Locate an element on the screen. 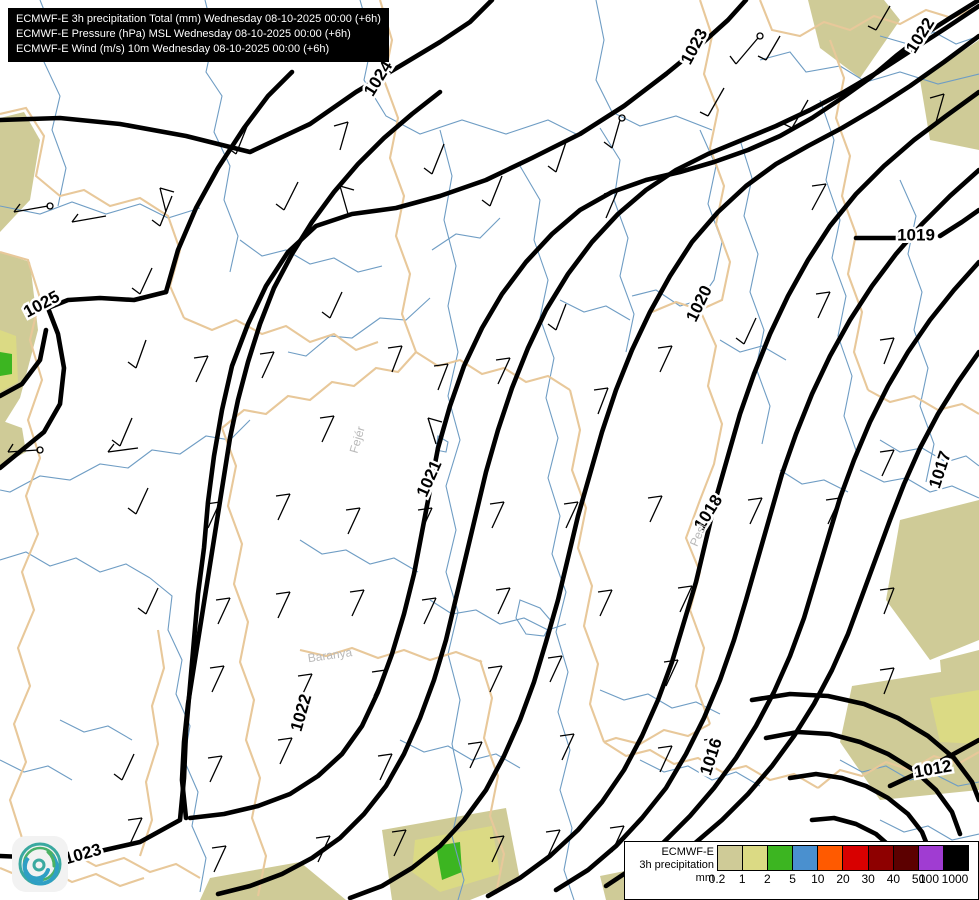 This screenshot has width=979, height=900. svg-text: Baranya is located at coordinates (330, 655).